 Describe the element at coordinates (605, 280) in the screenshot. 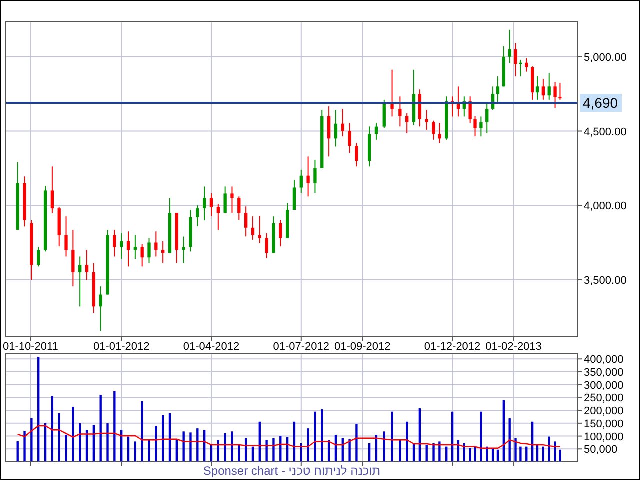

I see `y-tick-label: 3,500.00` at that location.